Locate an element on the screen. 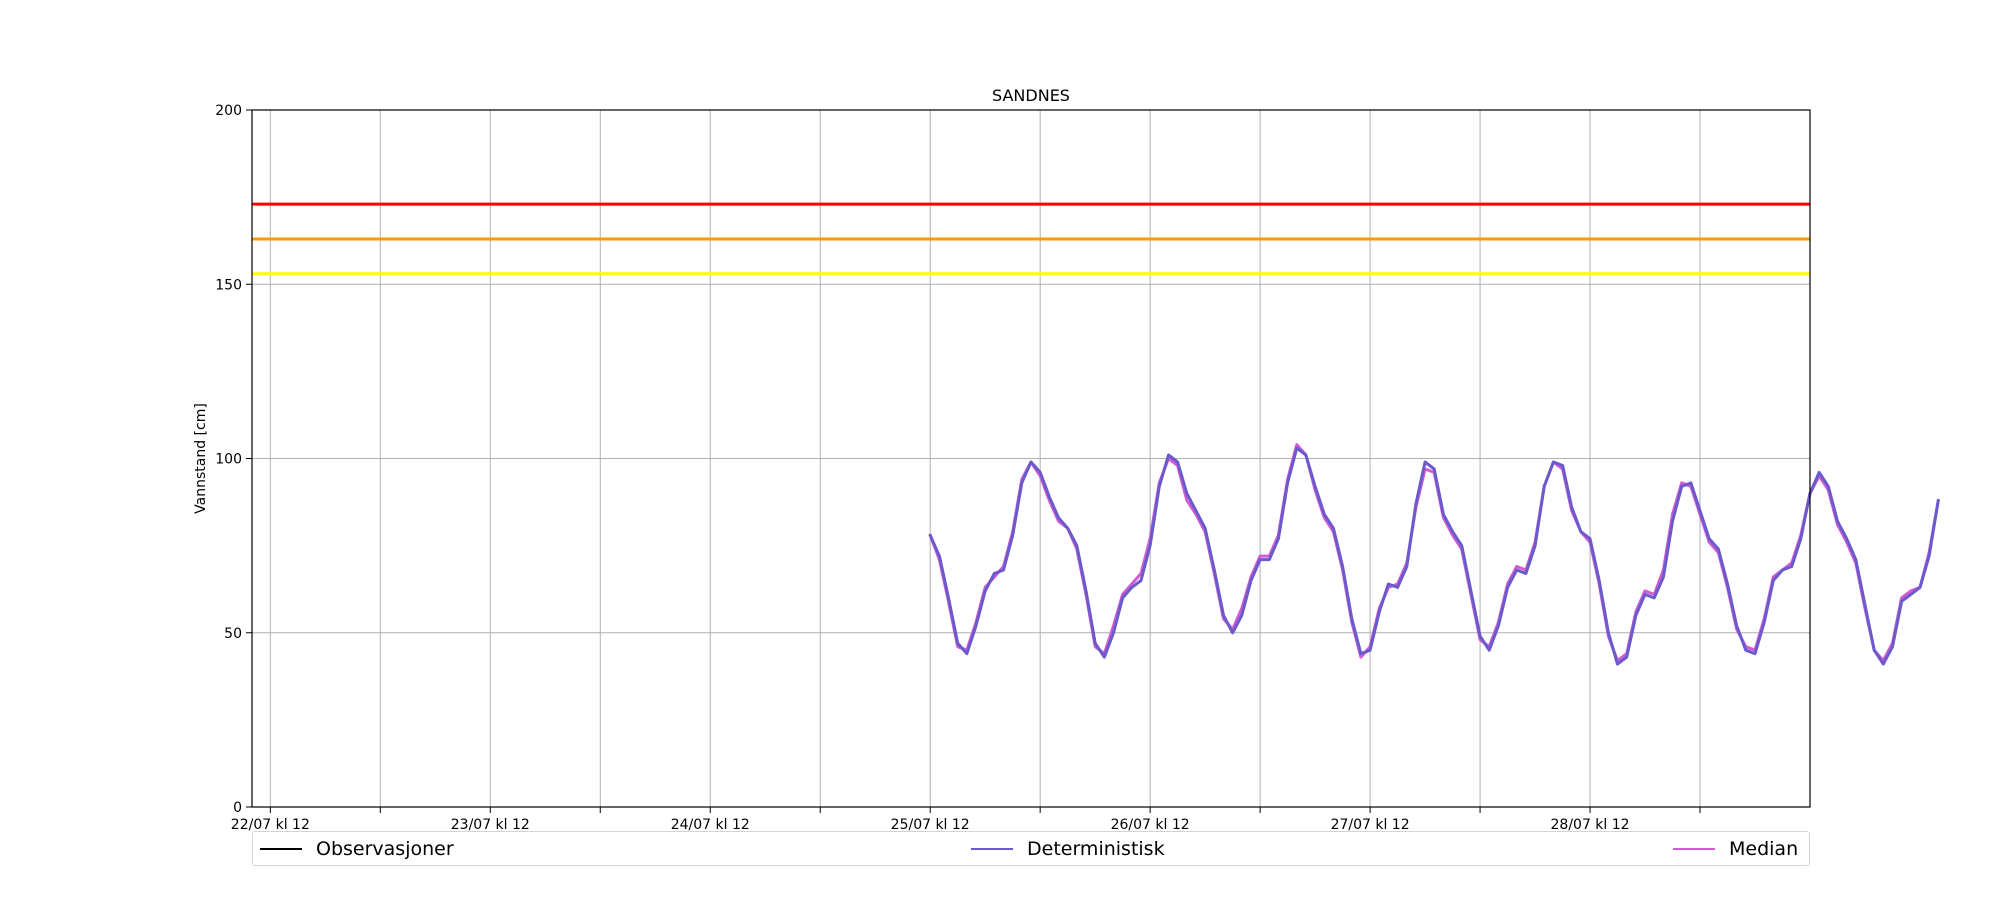 The image size is (2000, 900). legend-item-observasjoner: Observasjoner is located at coordinates (357, 848).